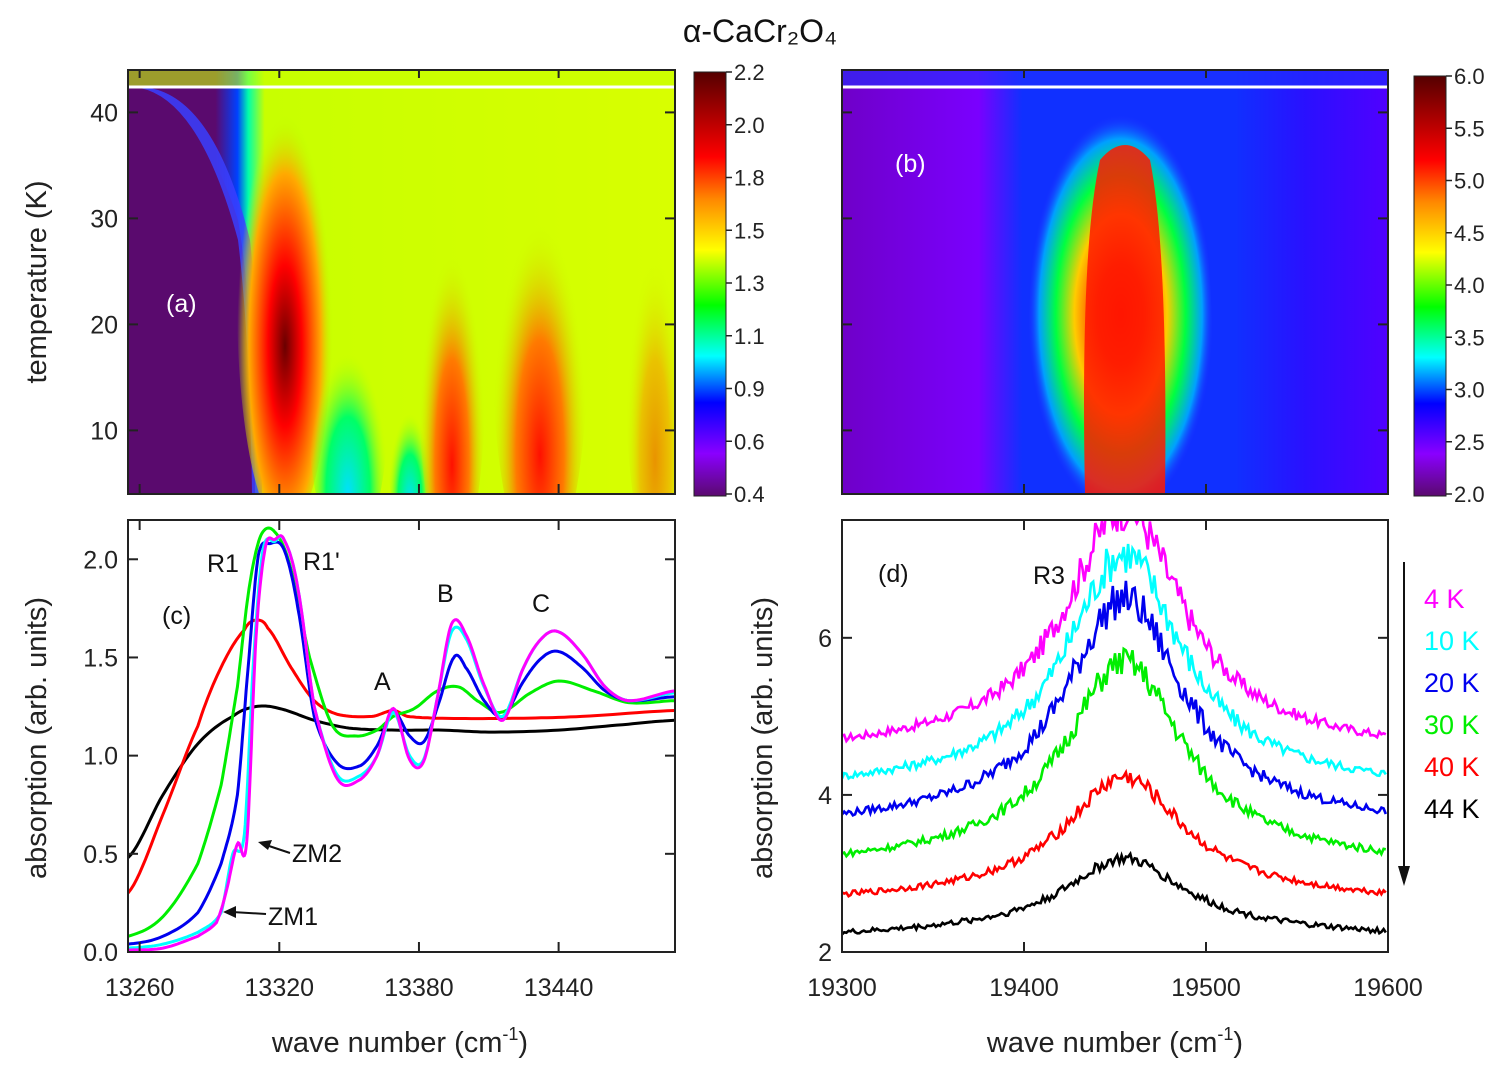 The image size is (1497, 1065). What do you see at coordinates (104, 325) in the screenshot?
I see `y-tick-label: 20` at bounding box center [104, 325].